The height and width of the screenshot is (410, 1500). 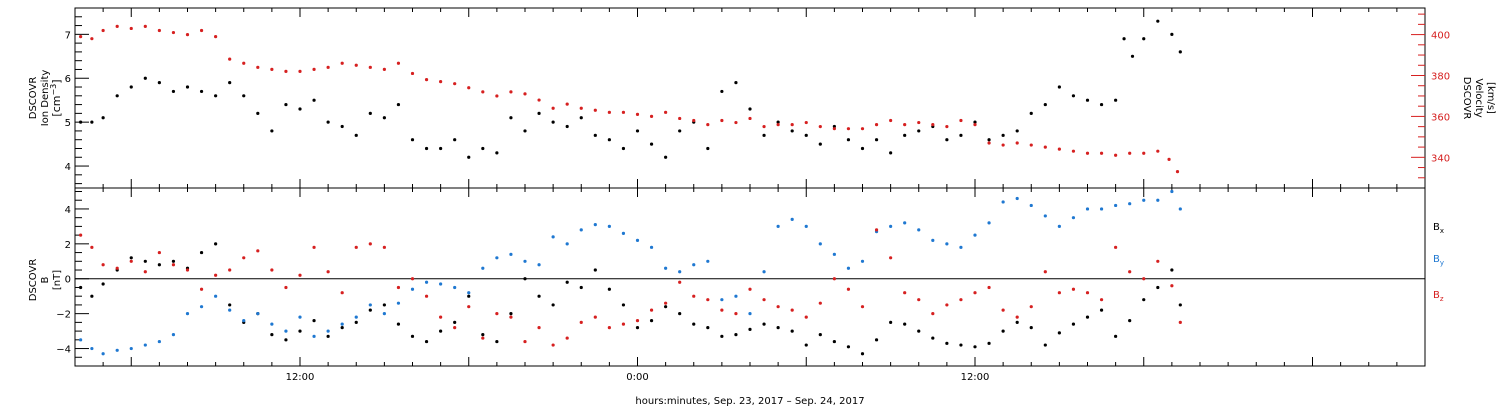 What do you see at coordinates (63, 350) in the screenshot?
I see `b-y-tick-label: −4` at bounding box center [63, 350].